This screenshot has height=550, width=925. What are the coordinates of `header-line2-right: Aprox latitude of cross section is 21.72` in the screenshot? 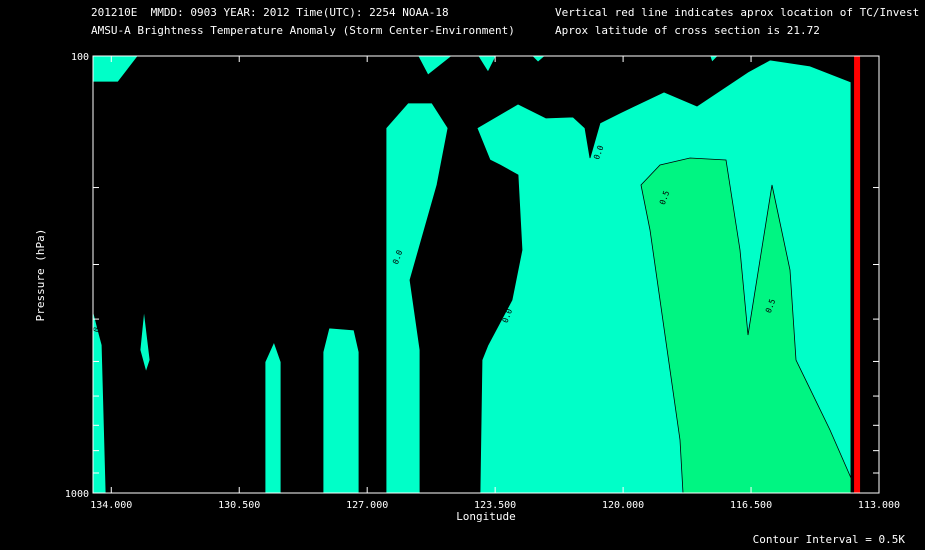 It's located at (687, 30).